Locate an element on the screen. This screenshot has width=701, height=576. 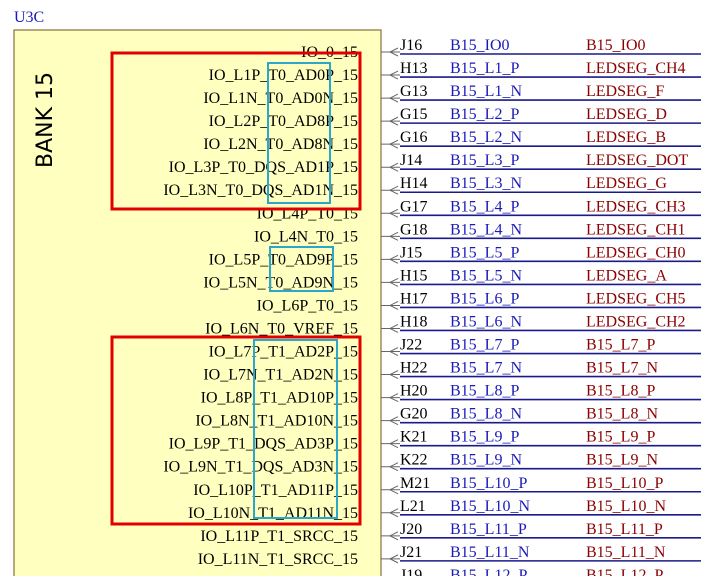
highlight-box-top is located at coordinates (236, 131).